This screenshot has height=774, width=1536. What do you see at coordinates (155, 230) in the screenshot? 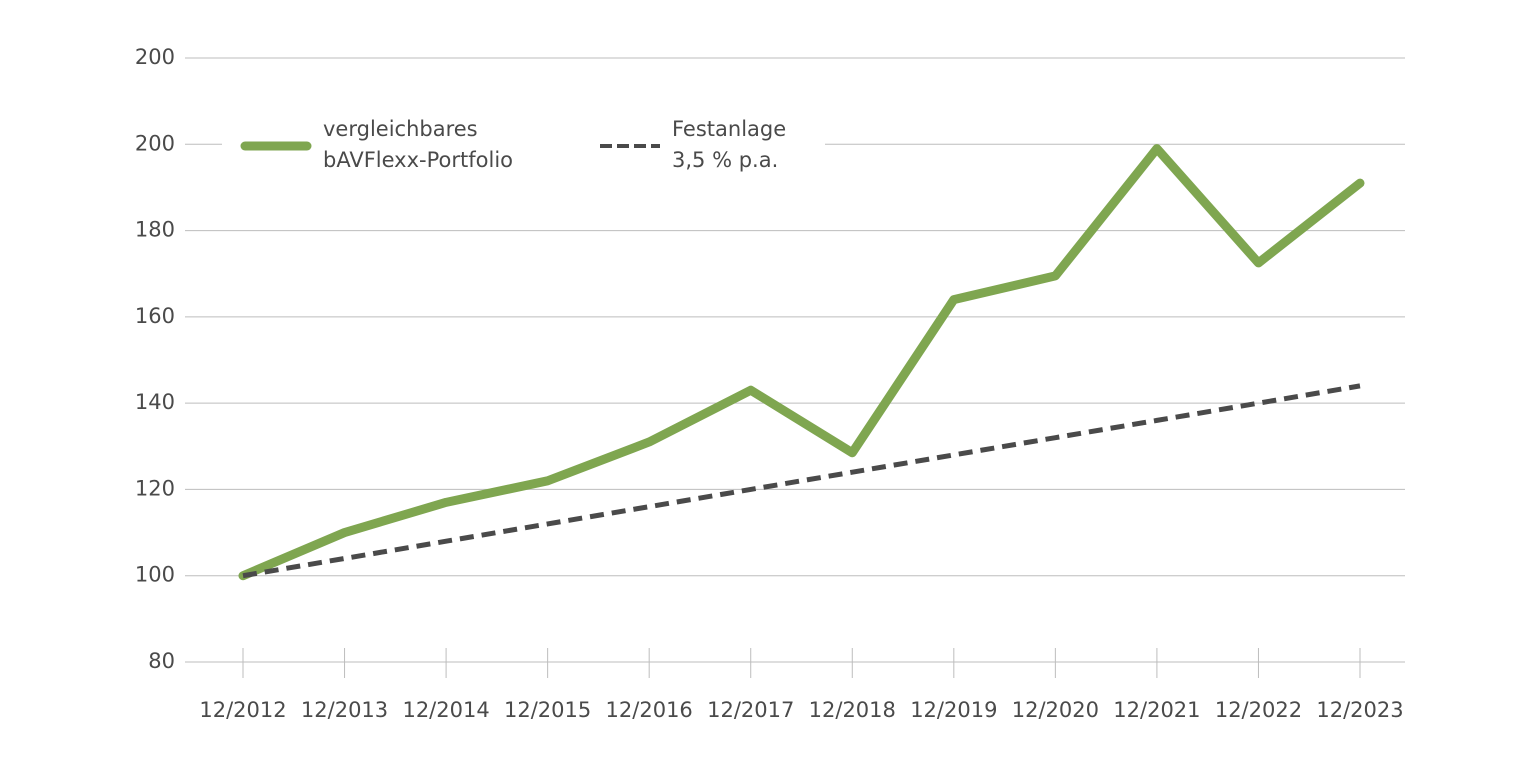
I see `y-tick-label: 180` at bounding box center [155, 230].